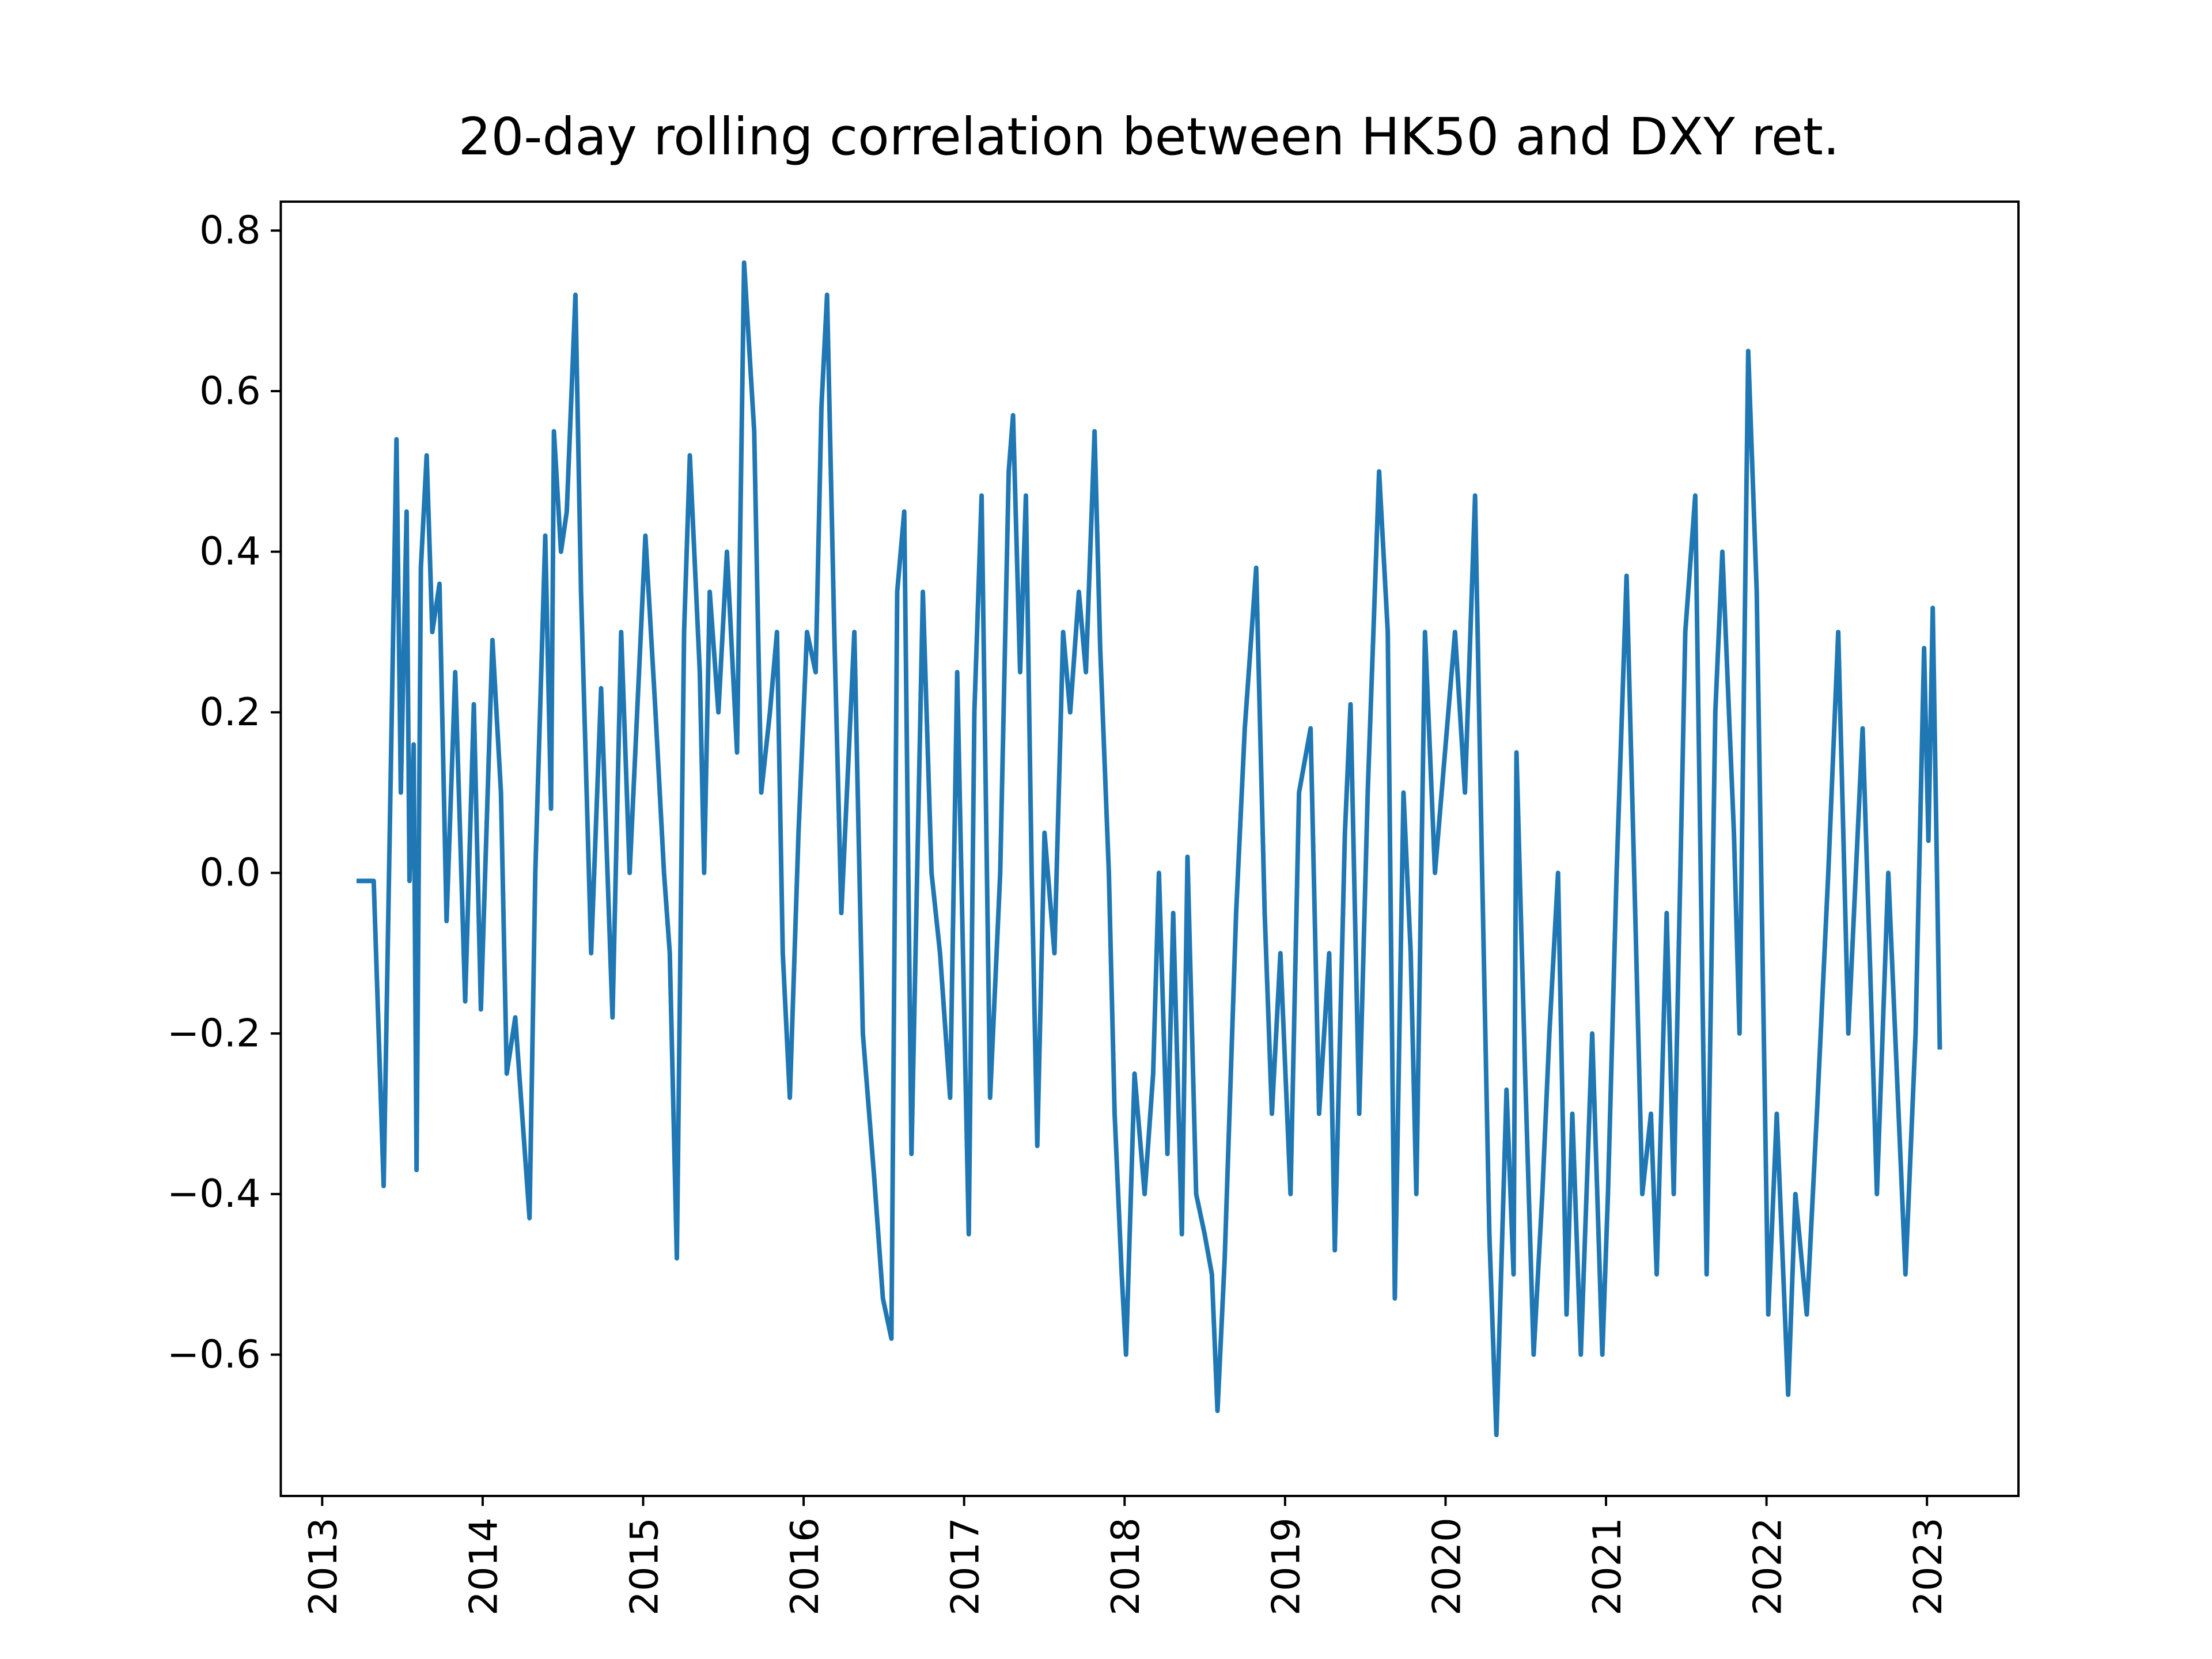  What do you see at coordinates (1767, 1566) in the screenshot?
I see `x-tick-label: 2022` at bounding box center [1767, 1566].